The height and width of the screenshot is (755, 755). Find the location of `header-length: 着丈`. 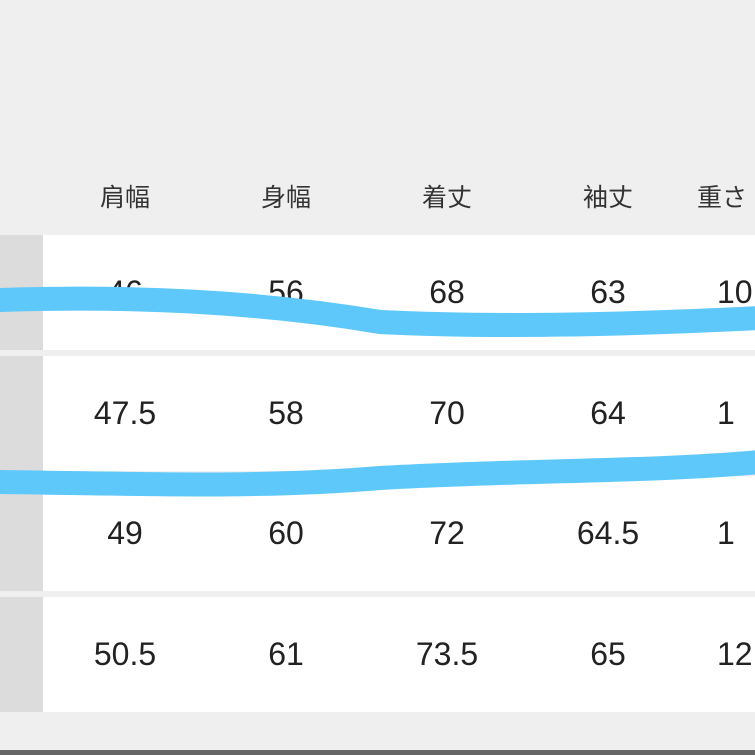

header-length: 着丈 is located at coordinates (446, 197).